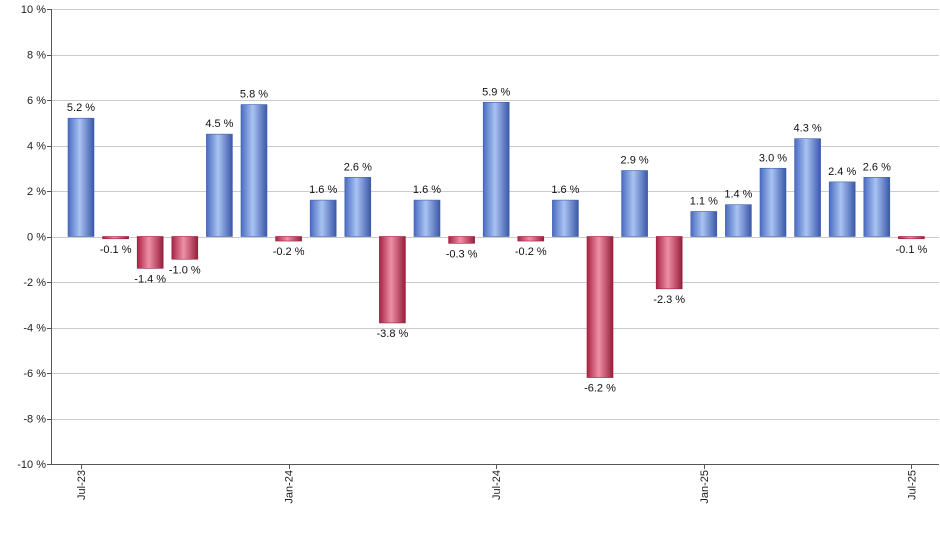 The width and height of the screenshot is (940, 550). Describe the element at coordinates (36, 192) in the screenshot. I see `y-tick-label: 2 %` at that location.